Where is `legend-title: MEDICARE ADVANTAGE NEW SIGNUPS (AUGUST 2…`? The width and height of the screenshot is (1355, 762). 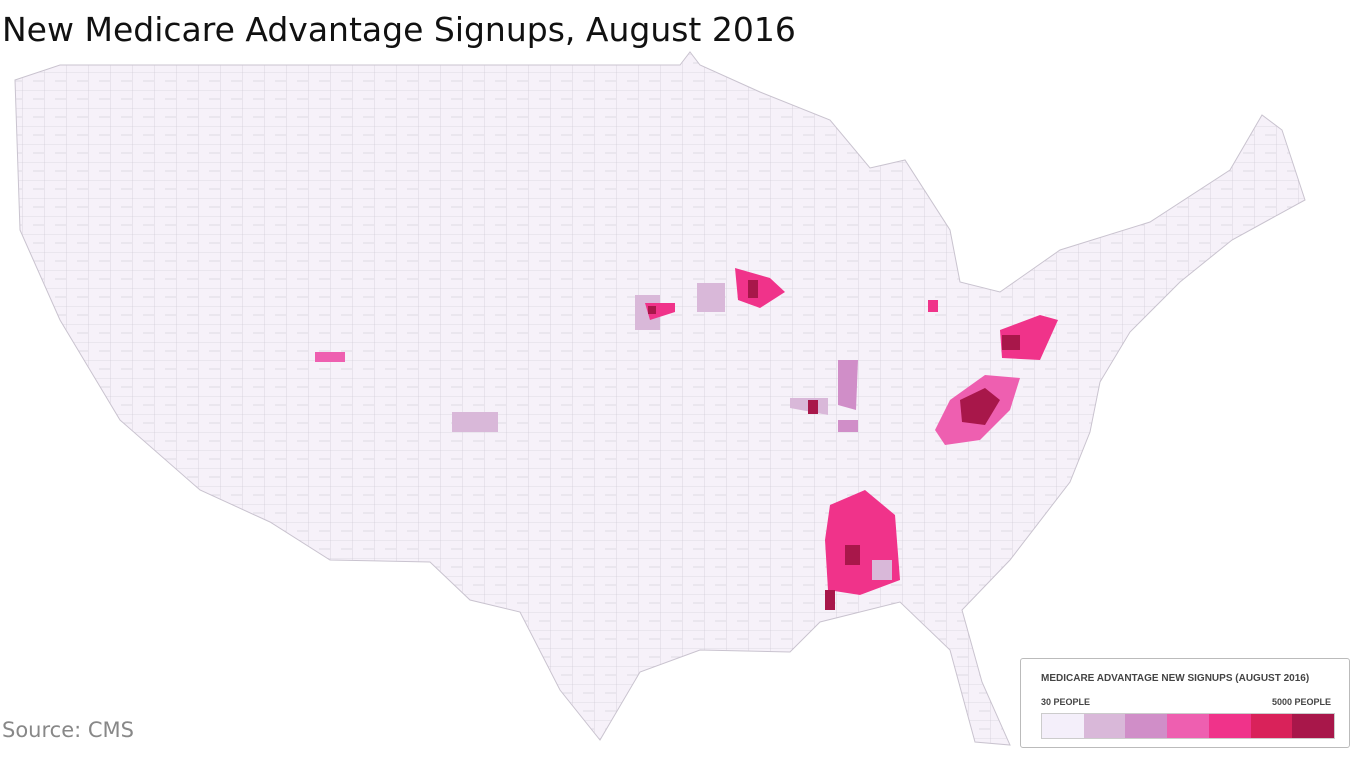 legend-title: MEDICARE ADVANTAGE NEW SIGNUPS (AUGUST 2… is located at coordinates (1175, 678).